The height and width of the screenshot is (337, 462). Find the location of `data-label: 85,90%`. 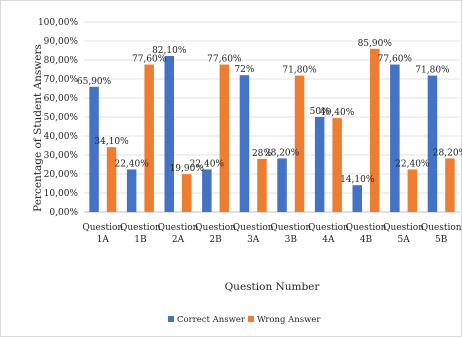

data-label: 85,90% is located at coordinates (375, 44).